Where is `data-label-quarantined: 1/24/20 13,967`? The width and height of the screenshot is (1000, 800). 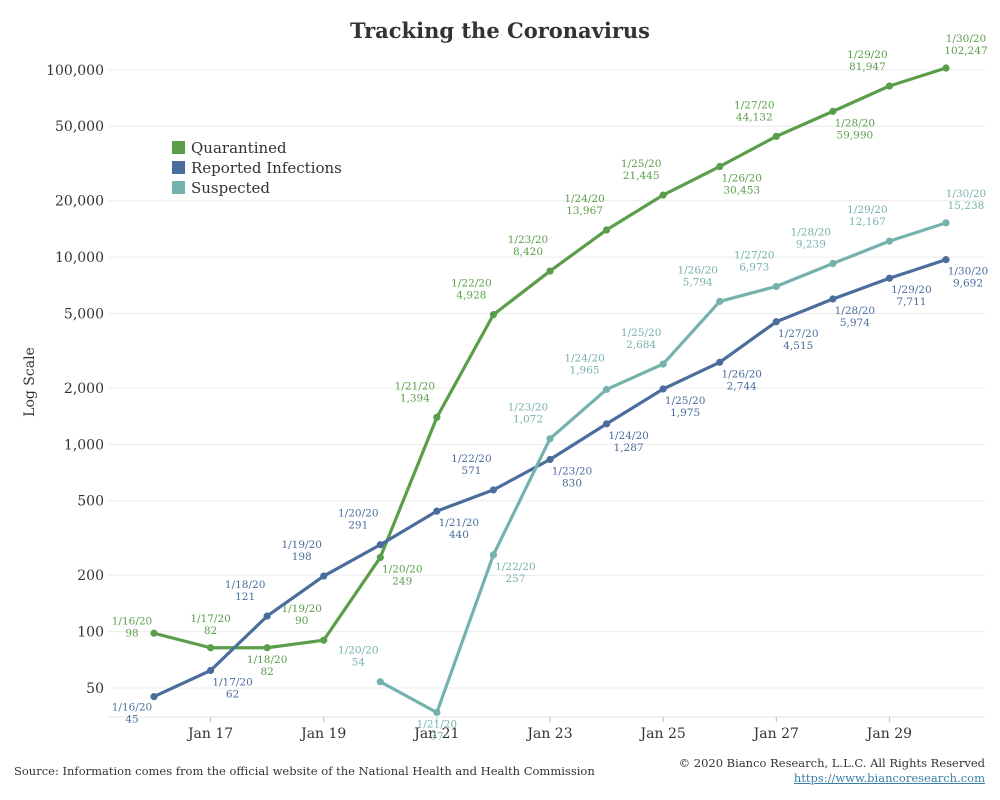
data-label-quarantined: 1/24/20 13,967 is located at coordinates (584, 205).